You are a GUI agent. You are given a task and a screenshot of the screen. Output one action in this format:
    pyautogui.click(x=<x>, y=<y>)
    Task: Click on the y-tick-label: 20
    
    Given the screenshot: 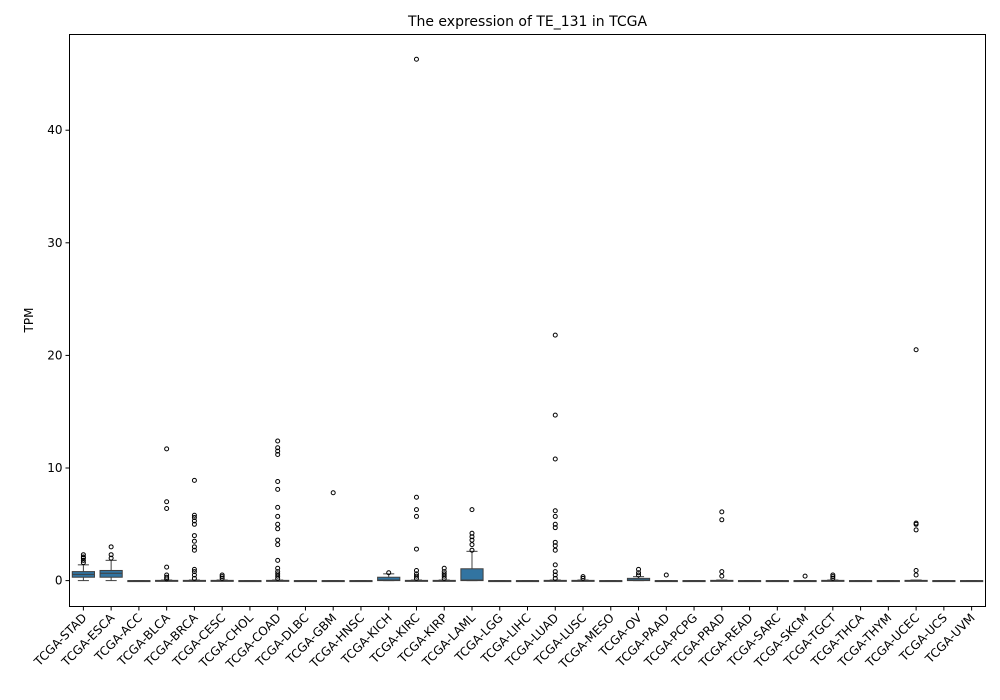 What is the action you would take?
    pyautogui.click(x=54, y=355)
    